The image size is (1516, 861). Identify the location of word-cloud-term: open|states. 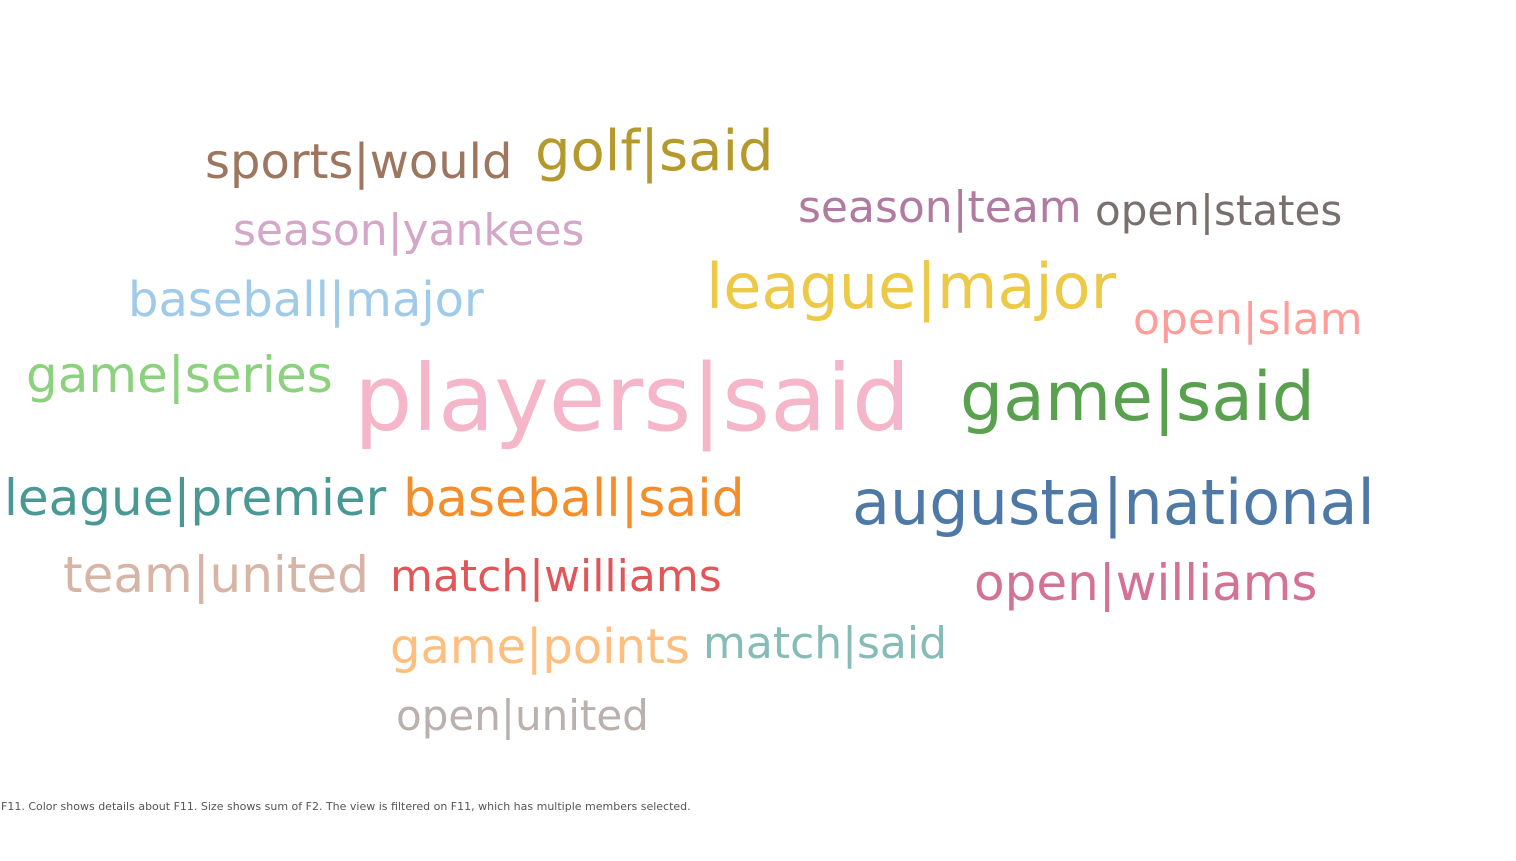
(1219, 210).